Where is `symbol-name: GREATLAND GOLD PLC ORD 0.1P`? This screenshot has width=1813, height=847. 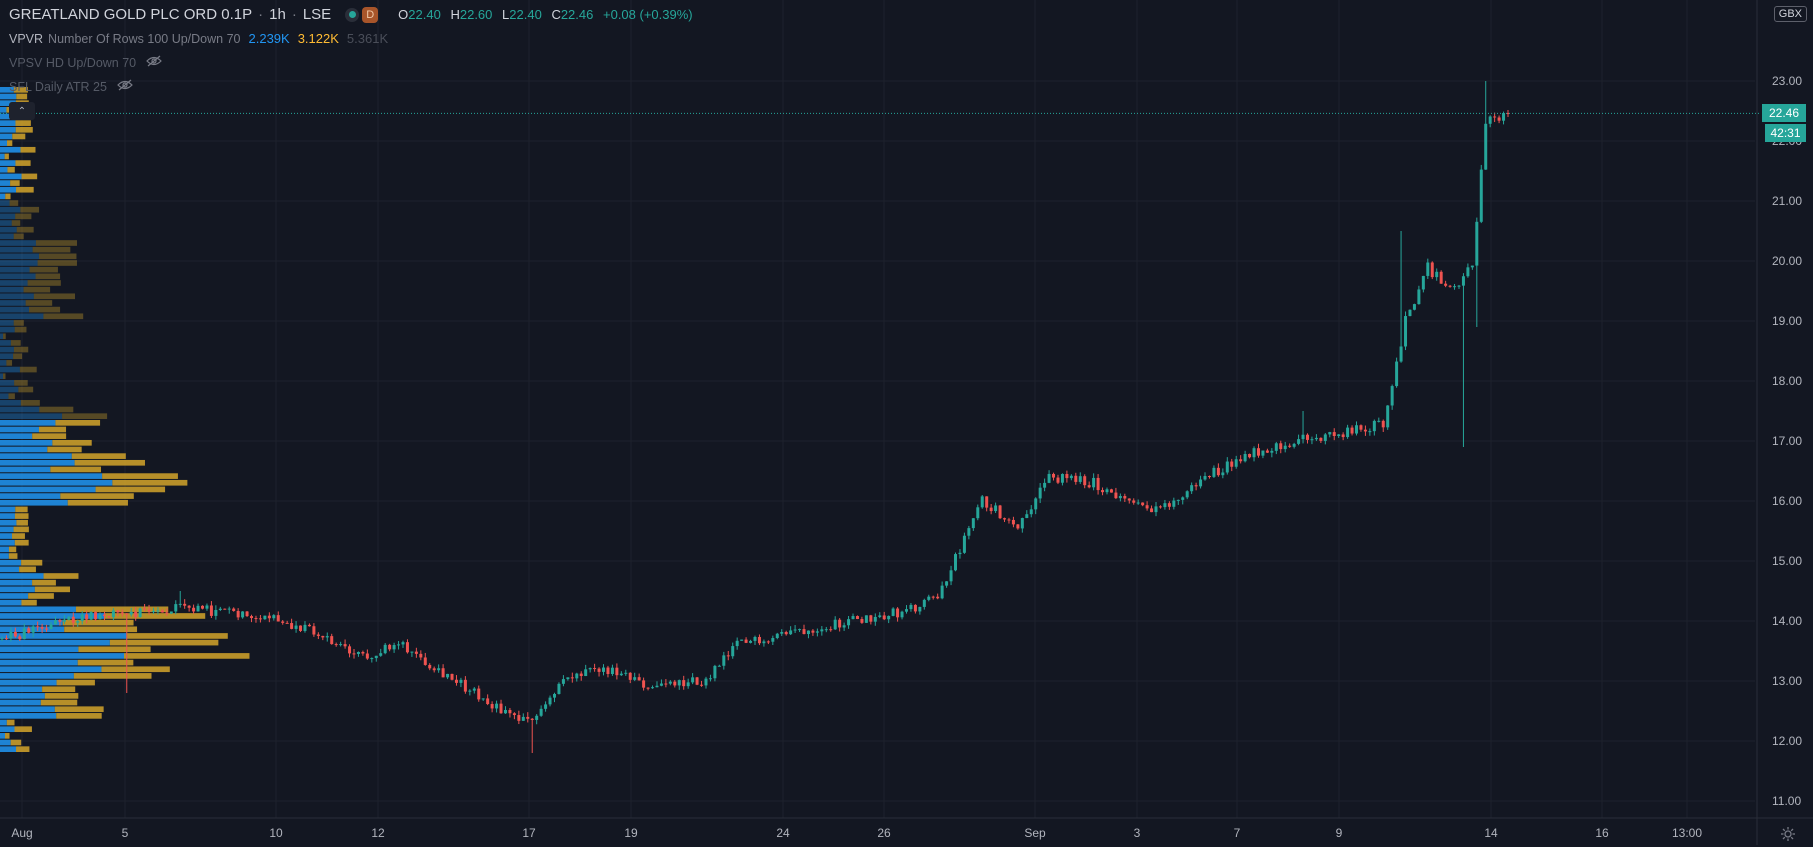
symbol-name: GREATLAND GOLD PLC ORD 0.1P is located at coordinates (131, 14).